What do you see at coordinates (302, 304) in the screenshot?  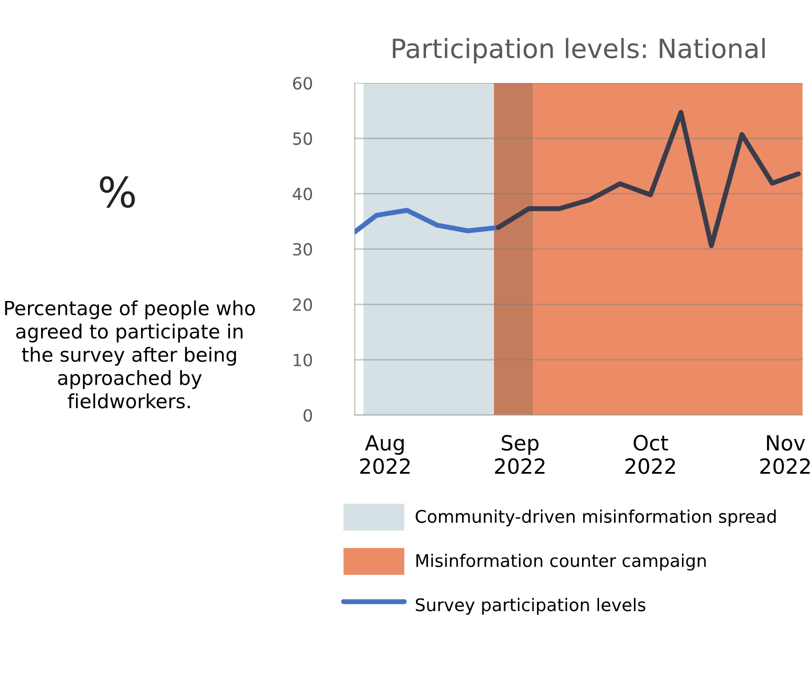 I see `y-tick-label: 20` at bounding box center [302, 304].